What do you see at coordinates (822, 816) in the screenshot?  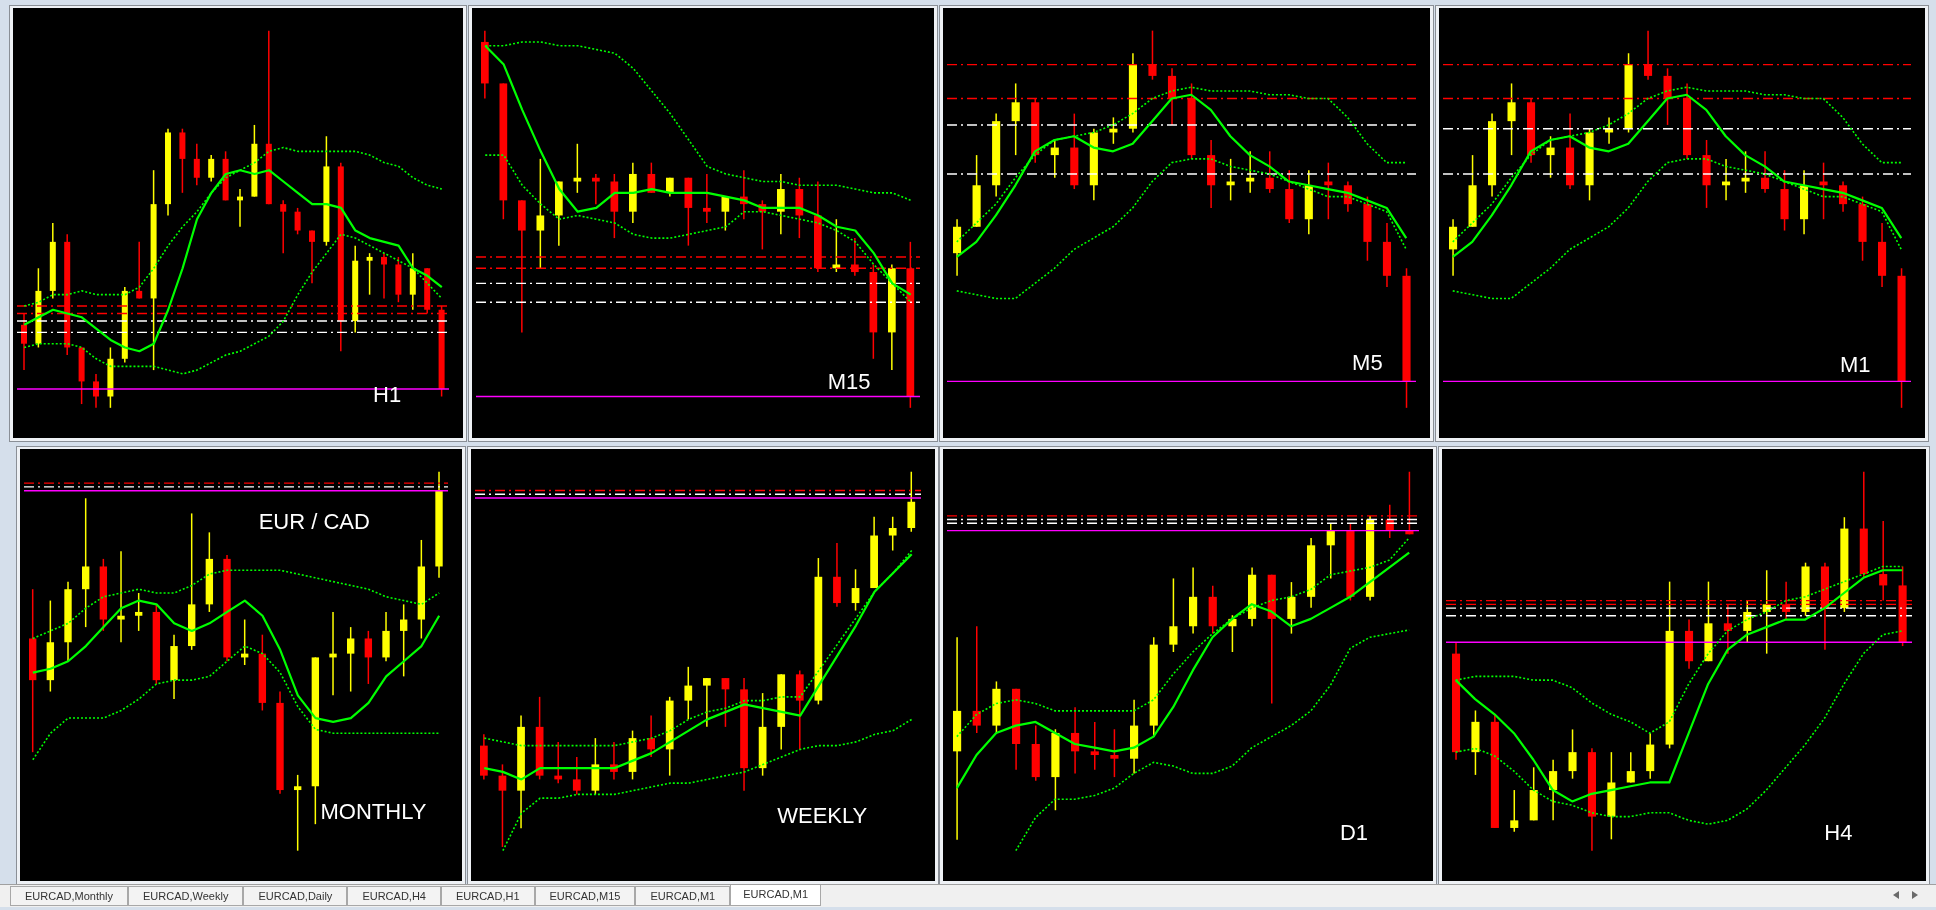 I see `text: WEEKLY` at bounding box center [822, 816].